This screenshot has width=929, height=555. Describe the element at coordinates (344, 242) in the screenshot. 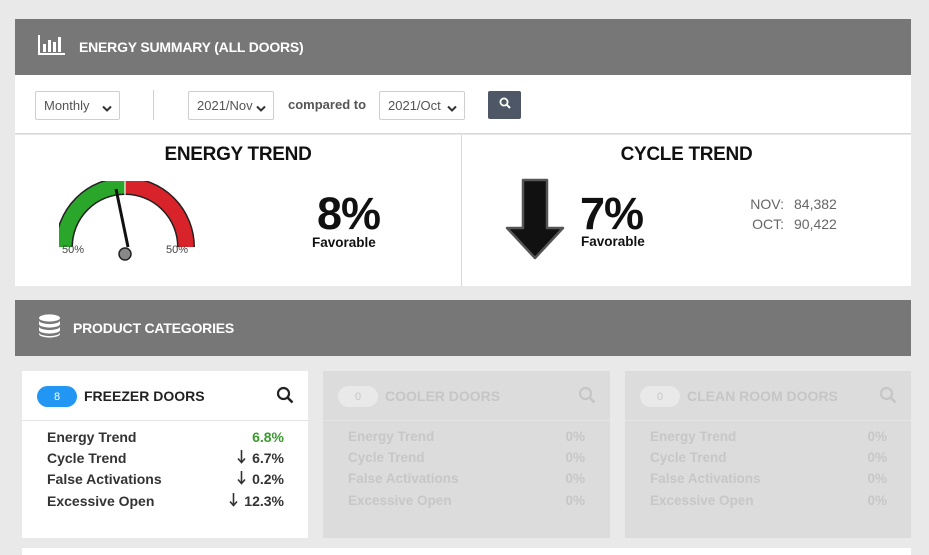

I see `energy-trend-status: Favorable` at that location.